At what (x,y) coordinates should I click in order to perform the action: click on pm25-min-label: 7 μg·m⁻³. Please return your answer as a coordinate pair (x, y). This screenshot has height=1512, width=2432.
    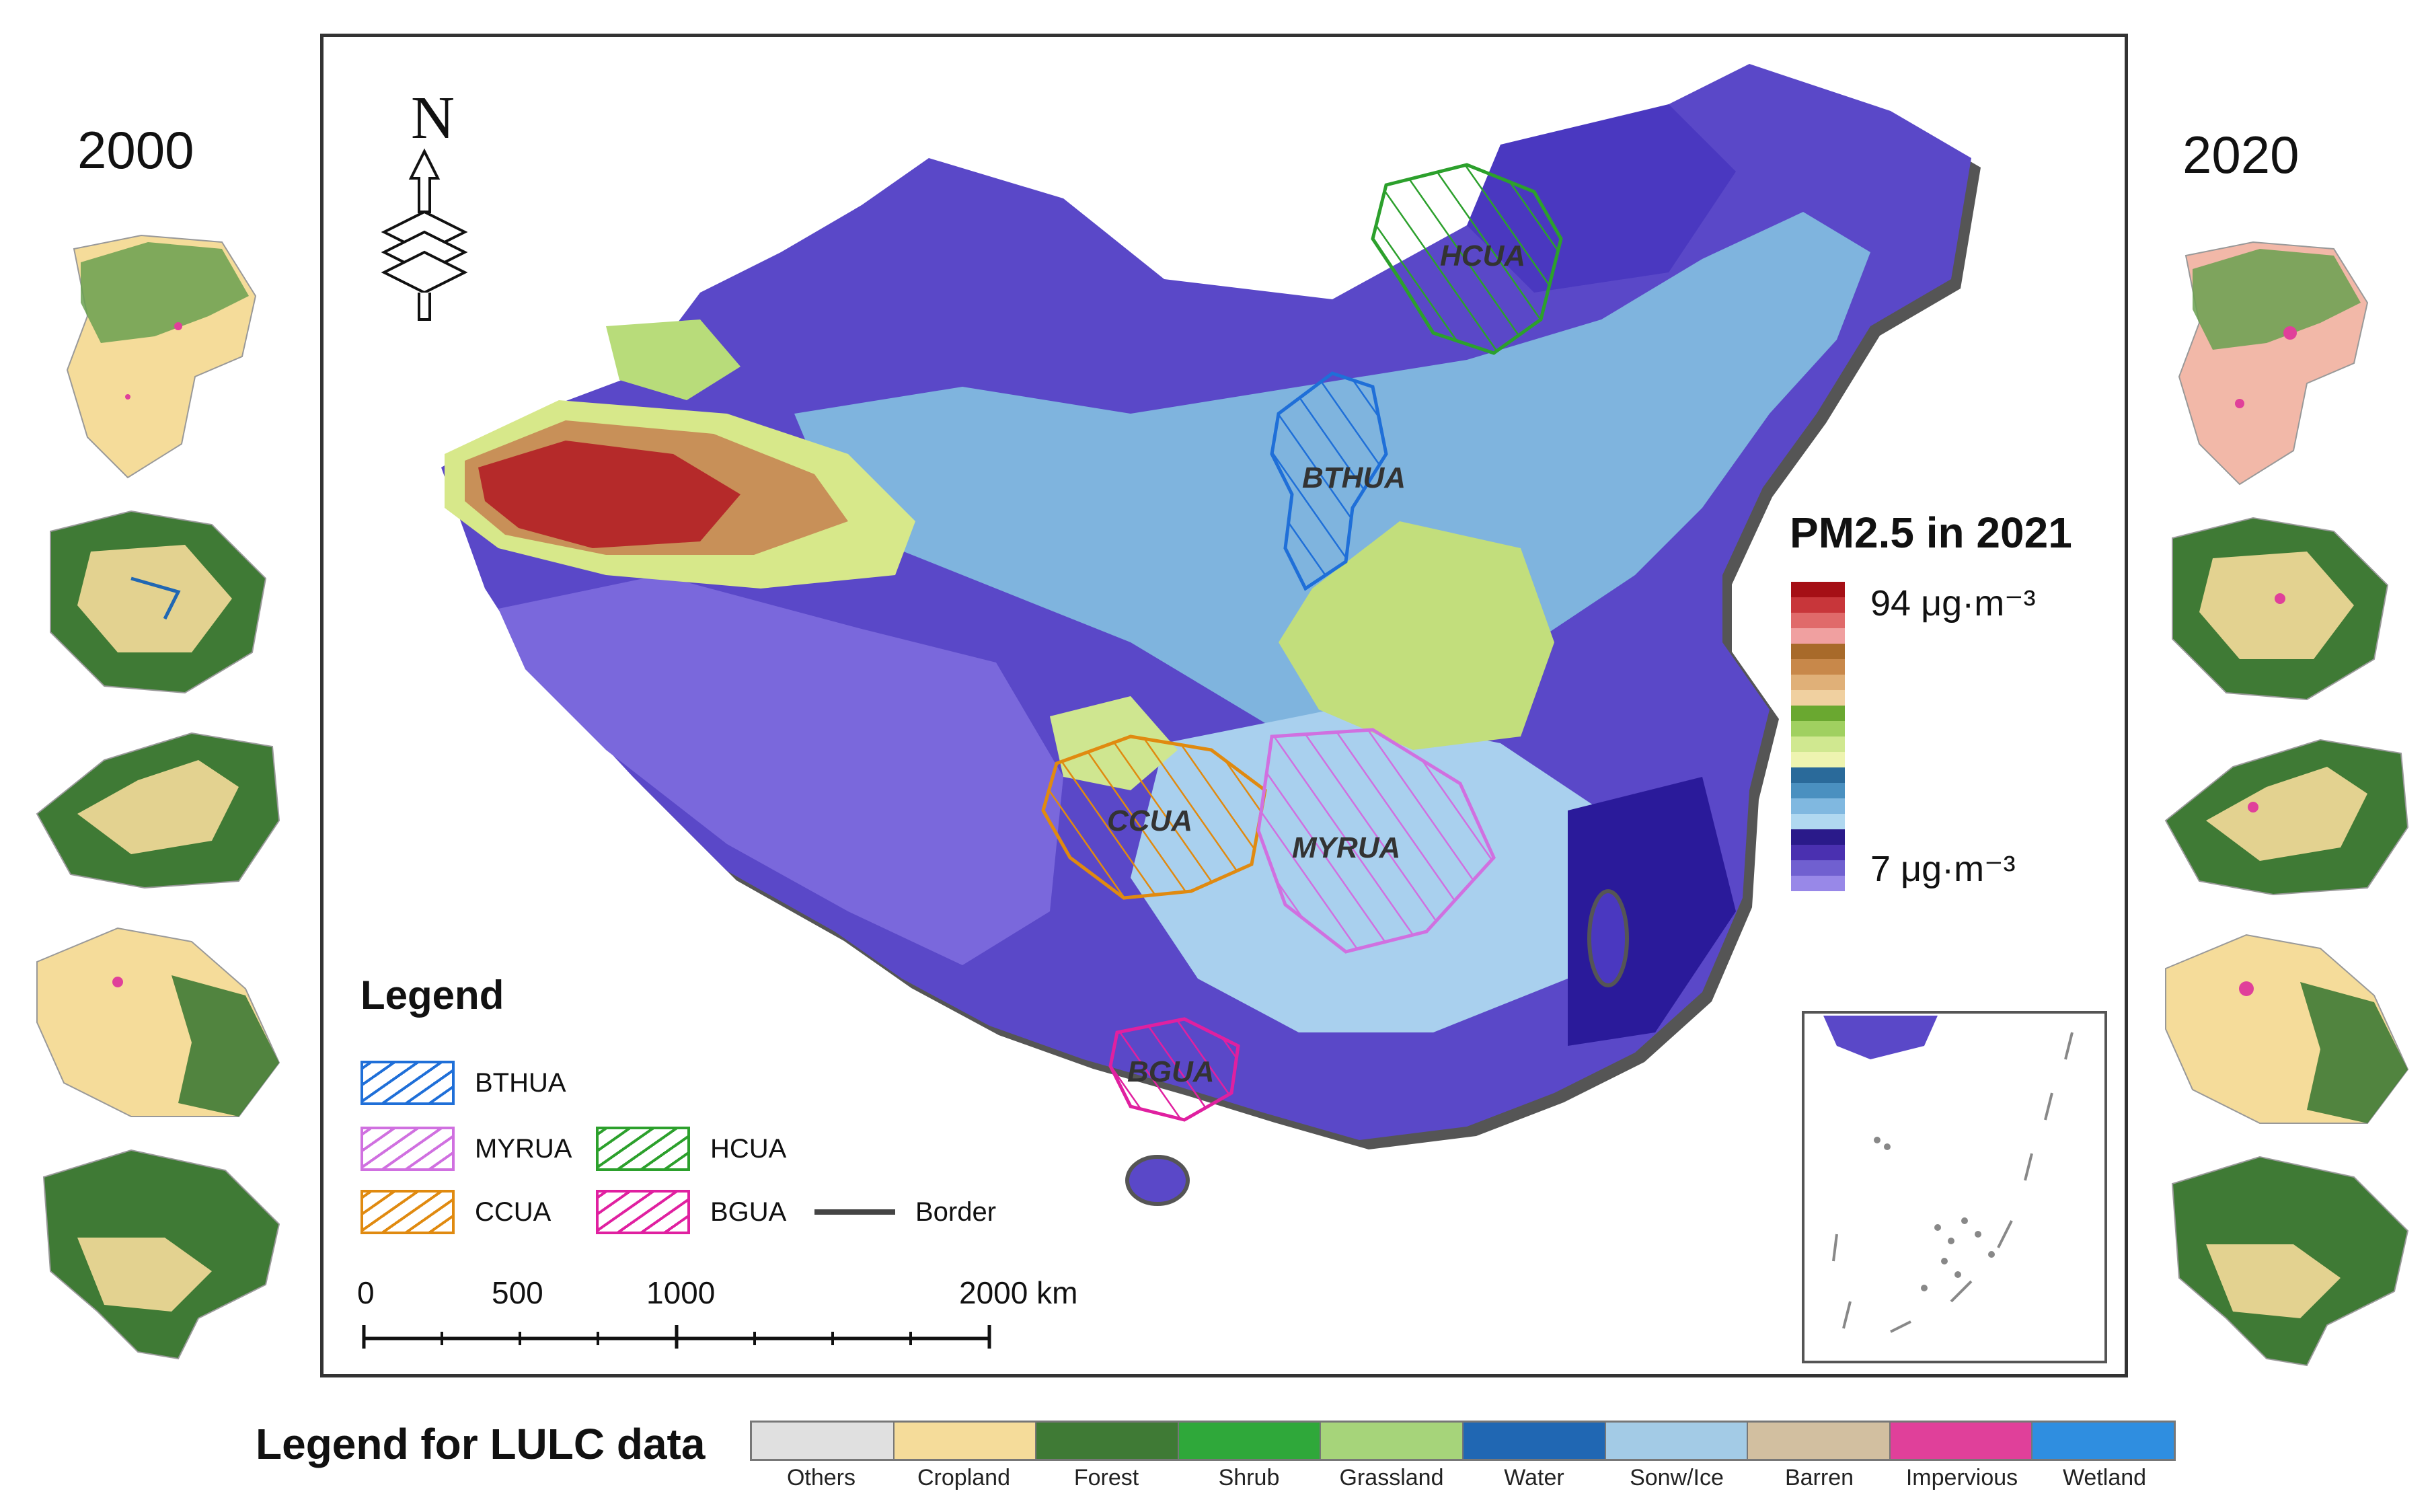
    Looking at the image, I should click on (1943, 869).